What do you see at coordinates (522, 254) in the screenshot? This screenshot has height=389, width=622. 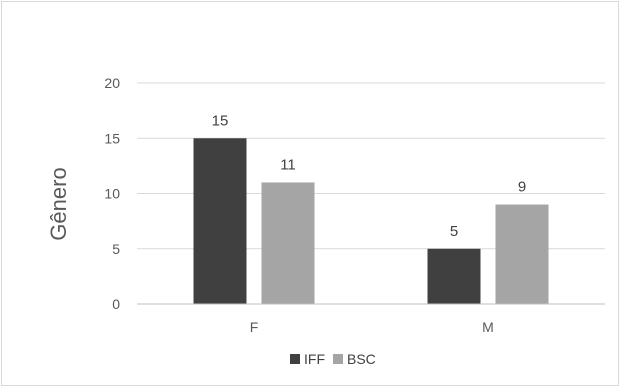 I see `bar-bsc-m` at bounding box center [522, 254].